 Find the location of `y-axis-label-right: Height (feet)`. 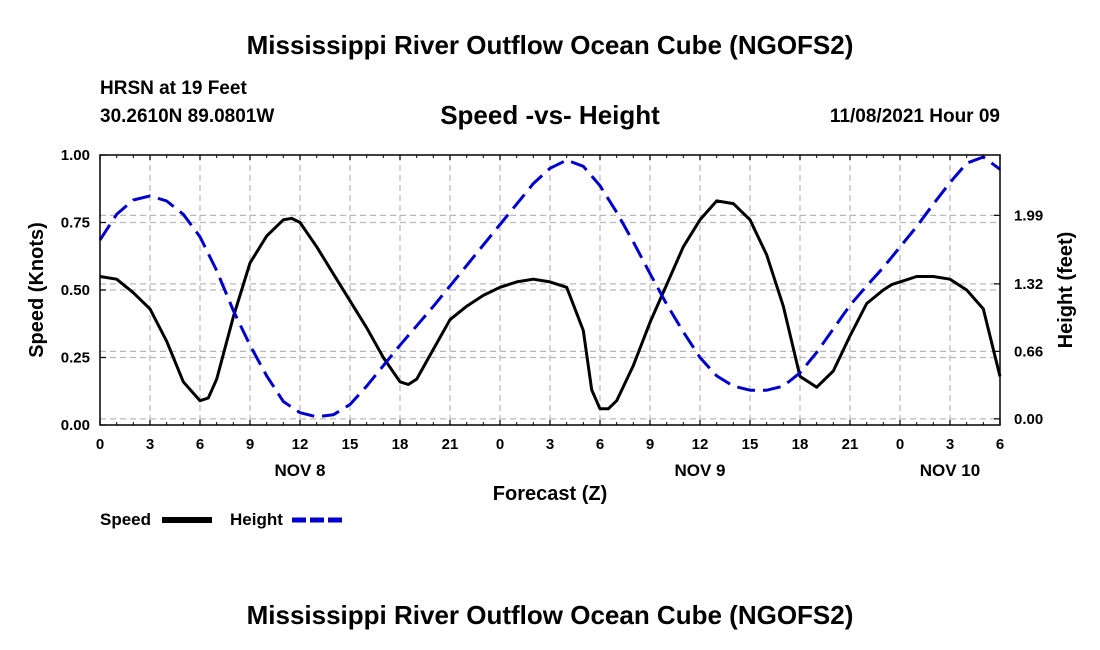

y-axis-label-right: Height (feet) is located at coordinates (1066, 290).